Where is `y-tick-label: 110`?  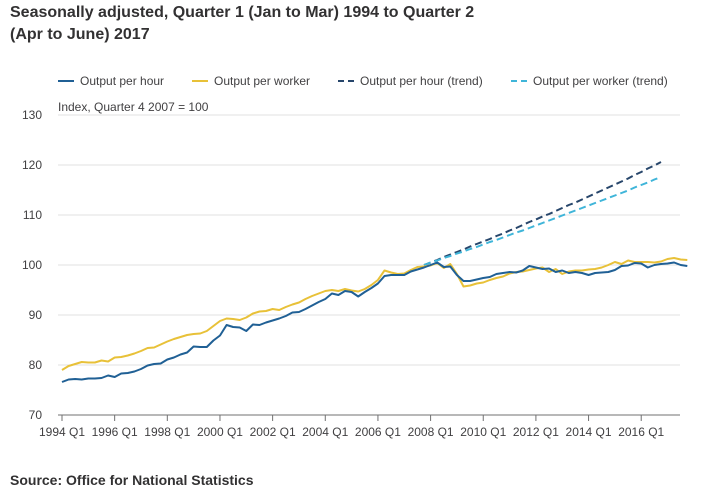
y-tick-label: 110 is located at coordinates (32, 215).